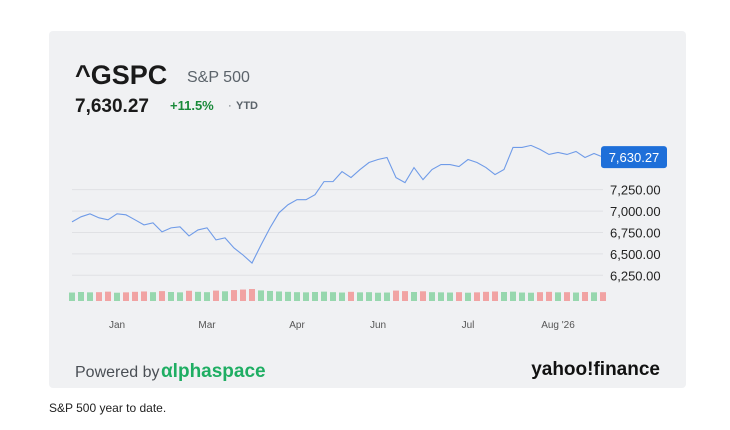  I want to click on x-tick-label: Jun, so click(378, 325).